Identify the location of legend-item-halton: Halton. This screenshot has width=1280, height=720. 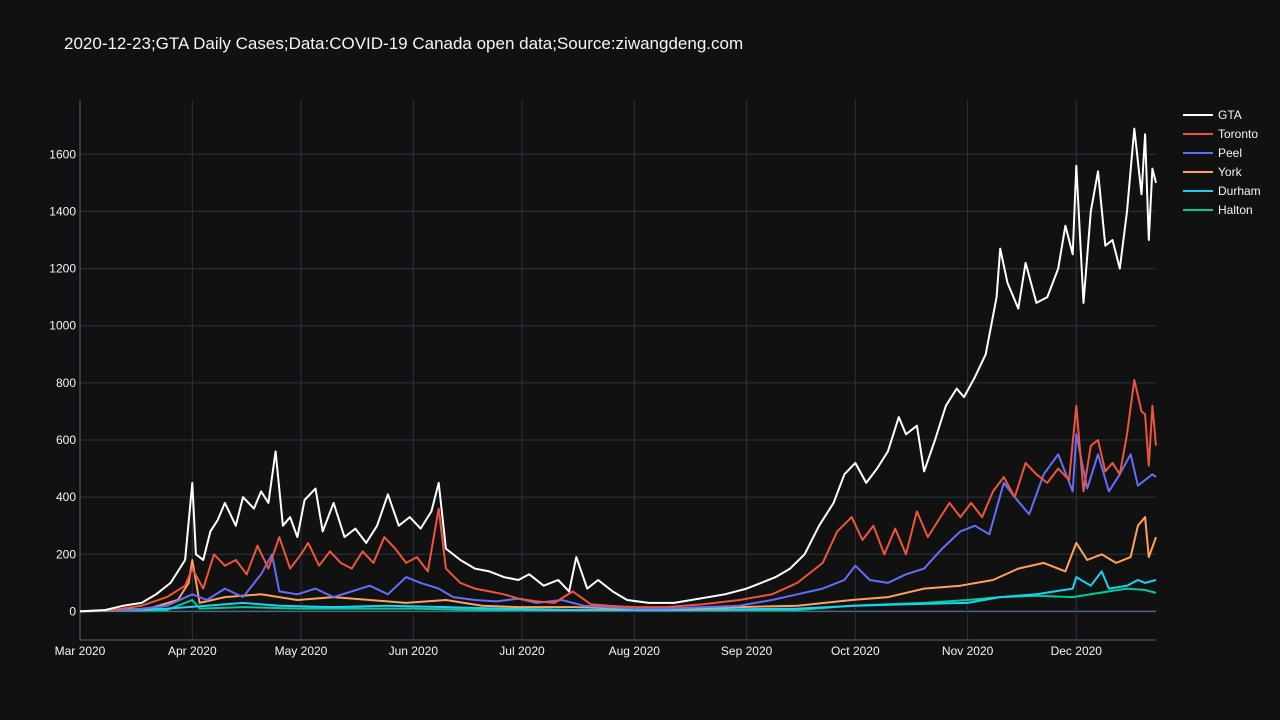
(1218, 210).